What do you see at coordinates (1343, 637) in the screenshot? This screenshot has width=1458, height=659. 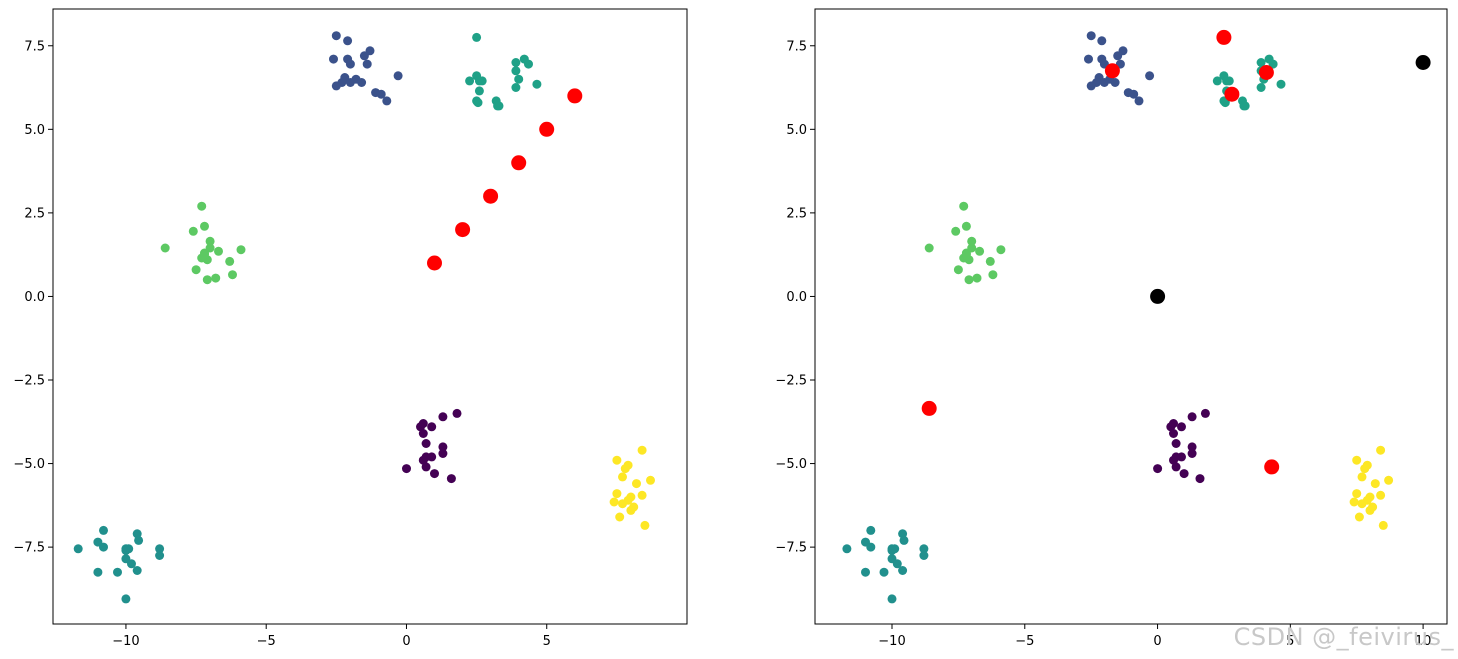 I see `watermark-text: CSDN @_feivirus_` at bounding box center [1343, 637].